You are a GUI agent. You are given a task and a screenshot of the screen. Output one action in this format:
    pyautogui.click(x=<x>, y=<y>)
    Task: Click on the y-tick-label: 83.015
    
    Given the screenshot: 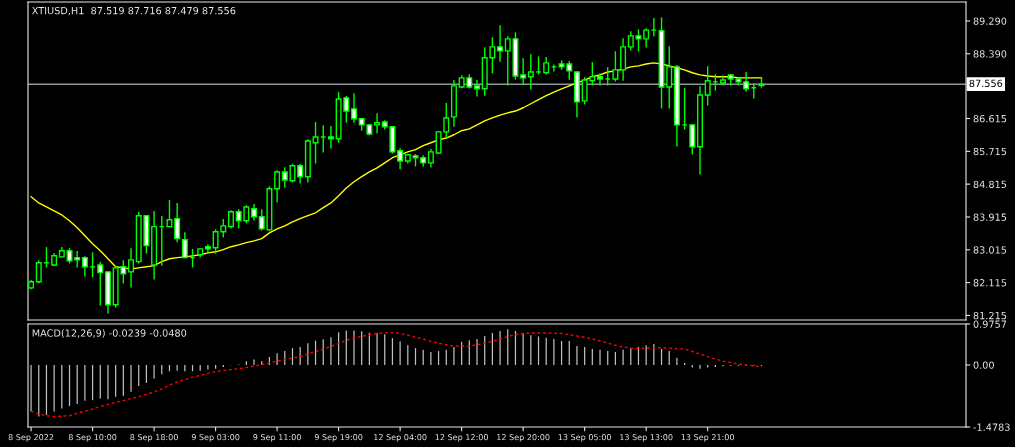 What is the action you would take?
    pyautogui.click(x=990, y=250)
    